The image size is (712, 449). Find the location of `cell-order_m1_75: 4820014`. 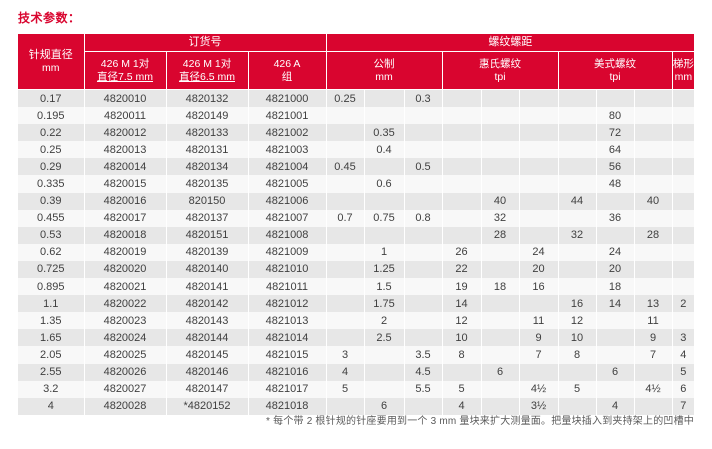

cell-order_m1_75: 4820014 is located at coordinates (125, 167).